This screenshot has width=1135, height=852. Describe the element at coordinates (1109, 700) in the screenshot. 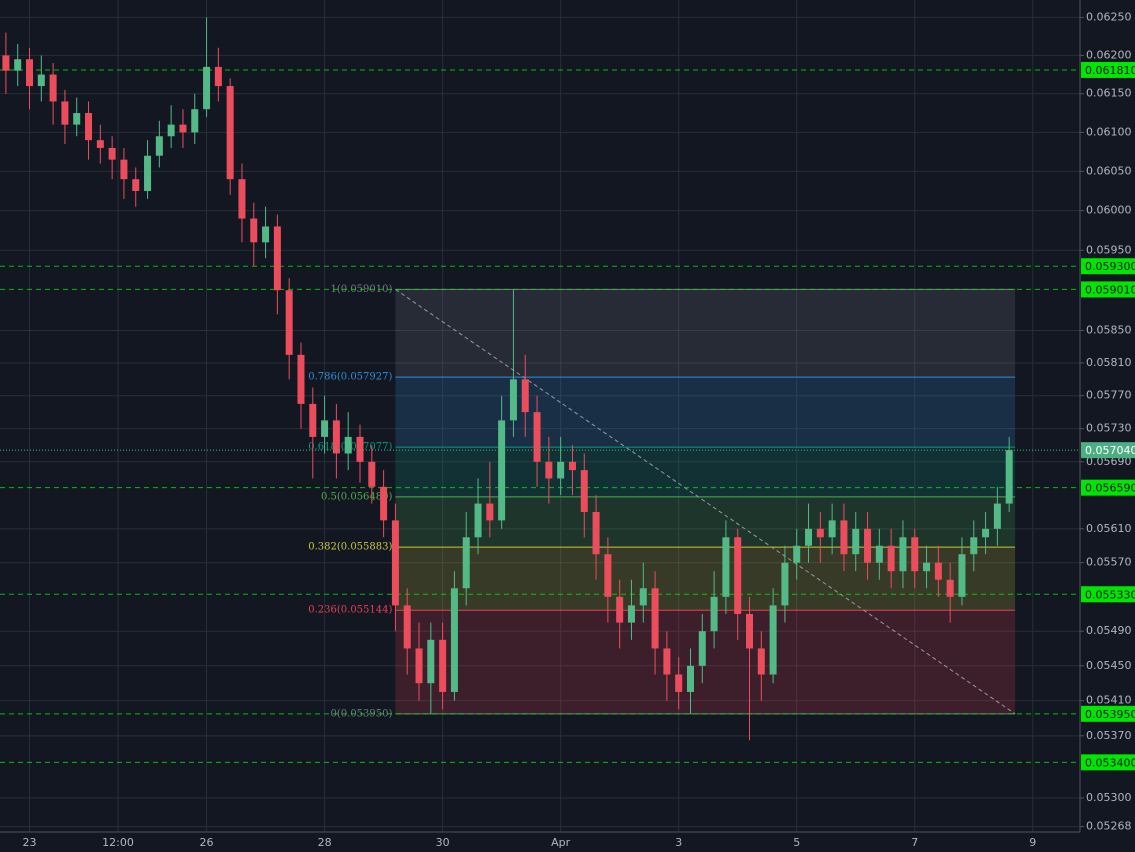

I see `y-tick-label: 0.05410` at that location.